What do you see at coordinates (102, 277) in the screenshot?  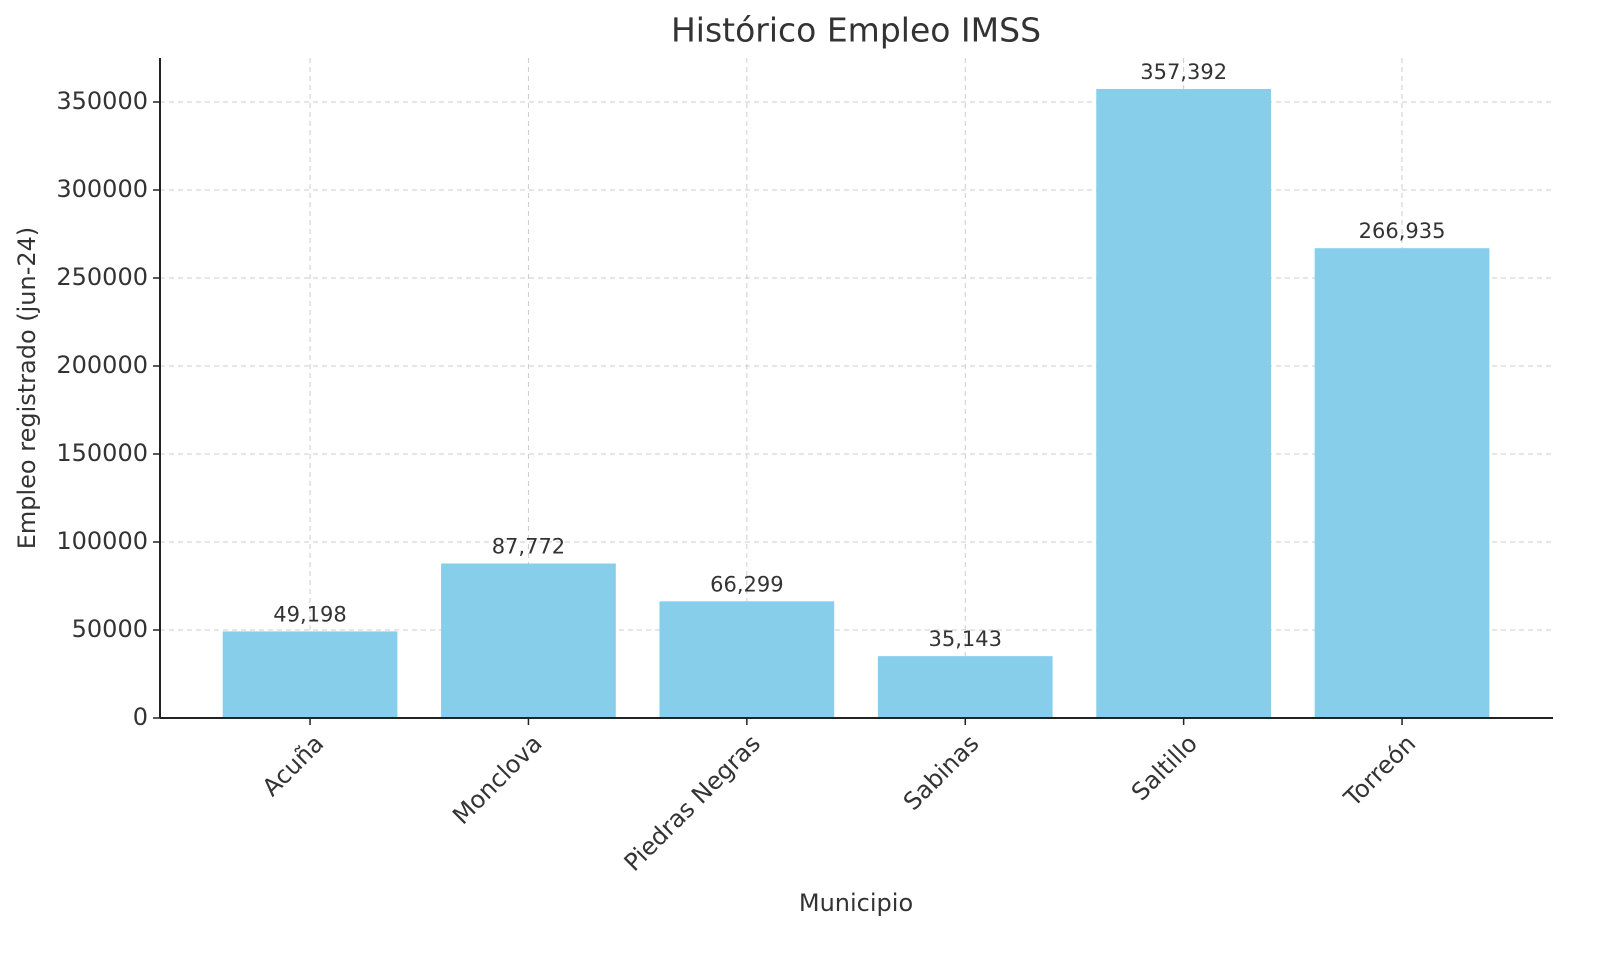 I see `y-tick-label: 250000` at bounding box center [102, 277].